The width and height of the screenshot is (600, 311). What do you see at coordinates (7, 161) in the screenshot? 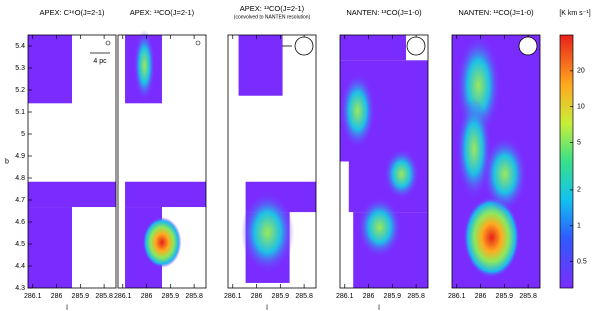
I see `y-axis-label: b` at bounding box center [7, 161].